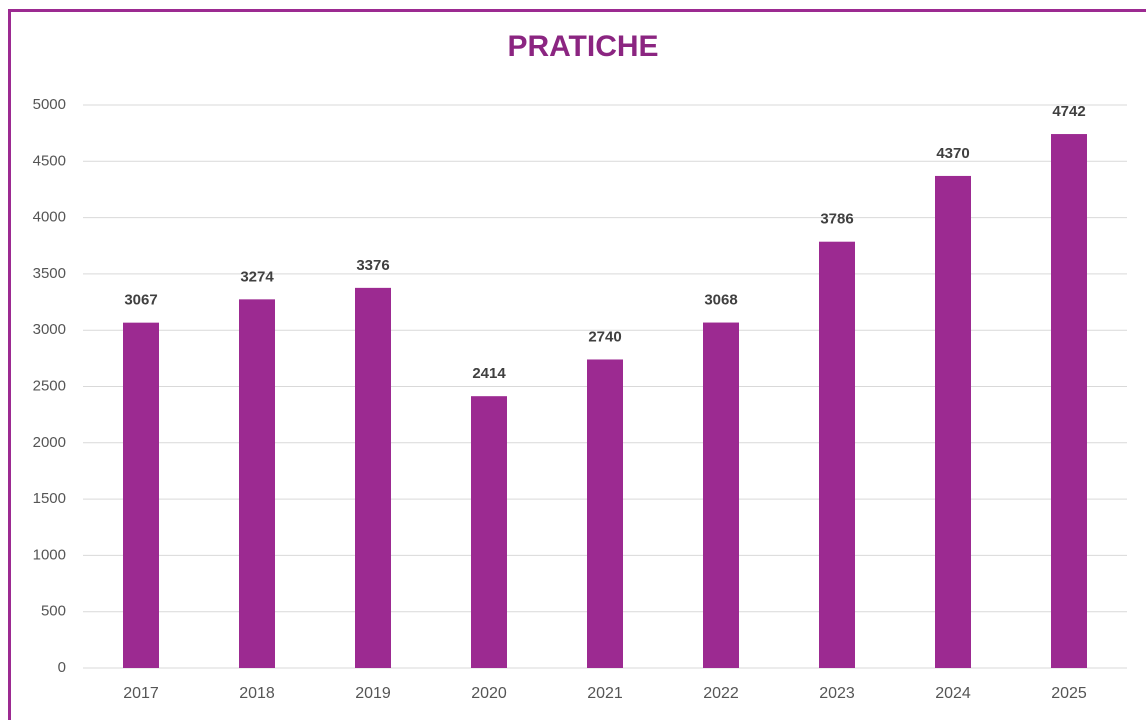 This screenshot has height=720, width=1146. Describe the element at coordinates (604, 336) in the screenshot. I see `data-label: 2740` at that location.